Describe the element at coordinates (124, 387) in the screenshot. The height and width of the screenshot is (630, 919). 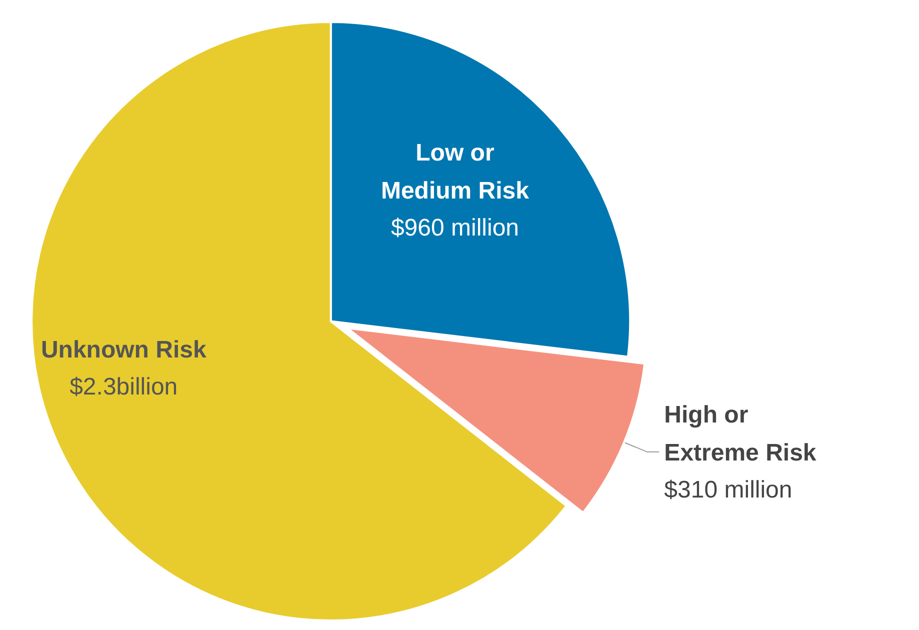
I see `data-label: $2.3billion` at that location.